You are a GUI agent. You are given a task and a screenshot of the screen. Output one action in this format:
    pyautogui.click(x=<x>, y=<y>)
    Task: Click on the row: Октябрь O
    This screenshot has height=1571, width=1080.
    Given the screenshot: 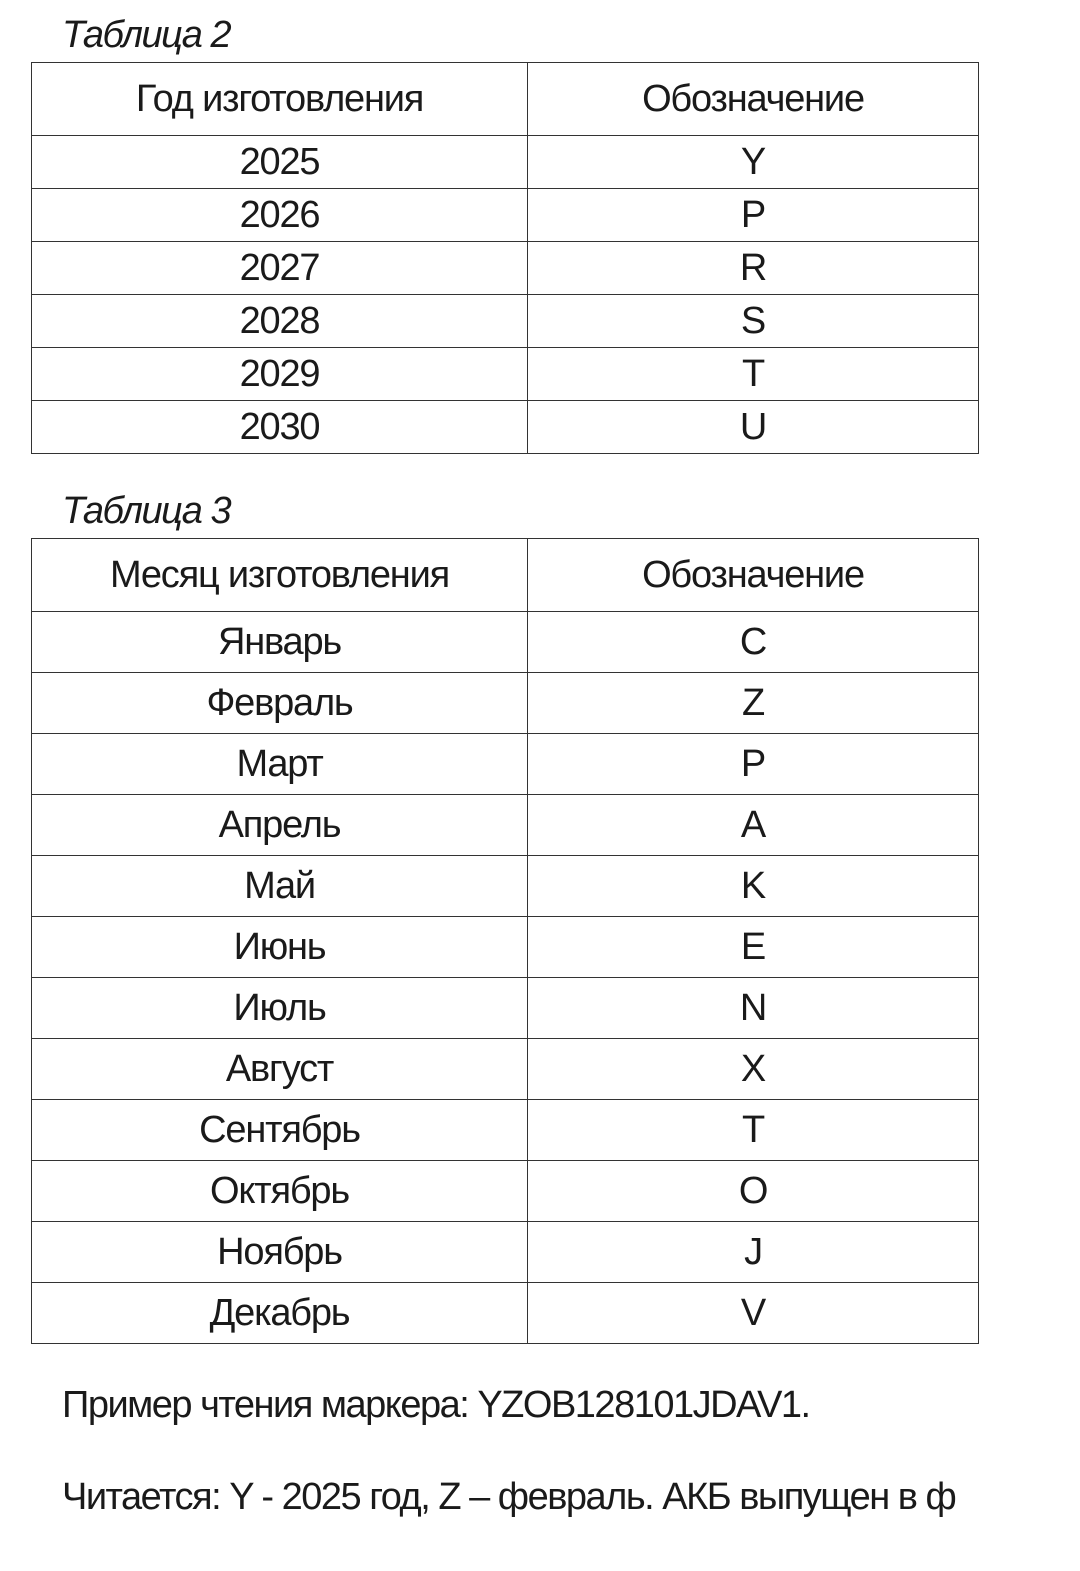 What is the action you would take?
    pyautogui.click(x=505, y=1191)
    